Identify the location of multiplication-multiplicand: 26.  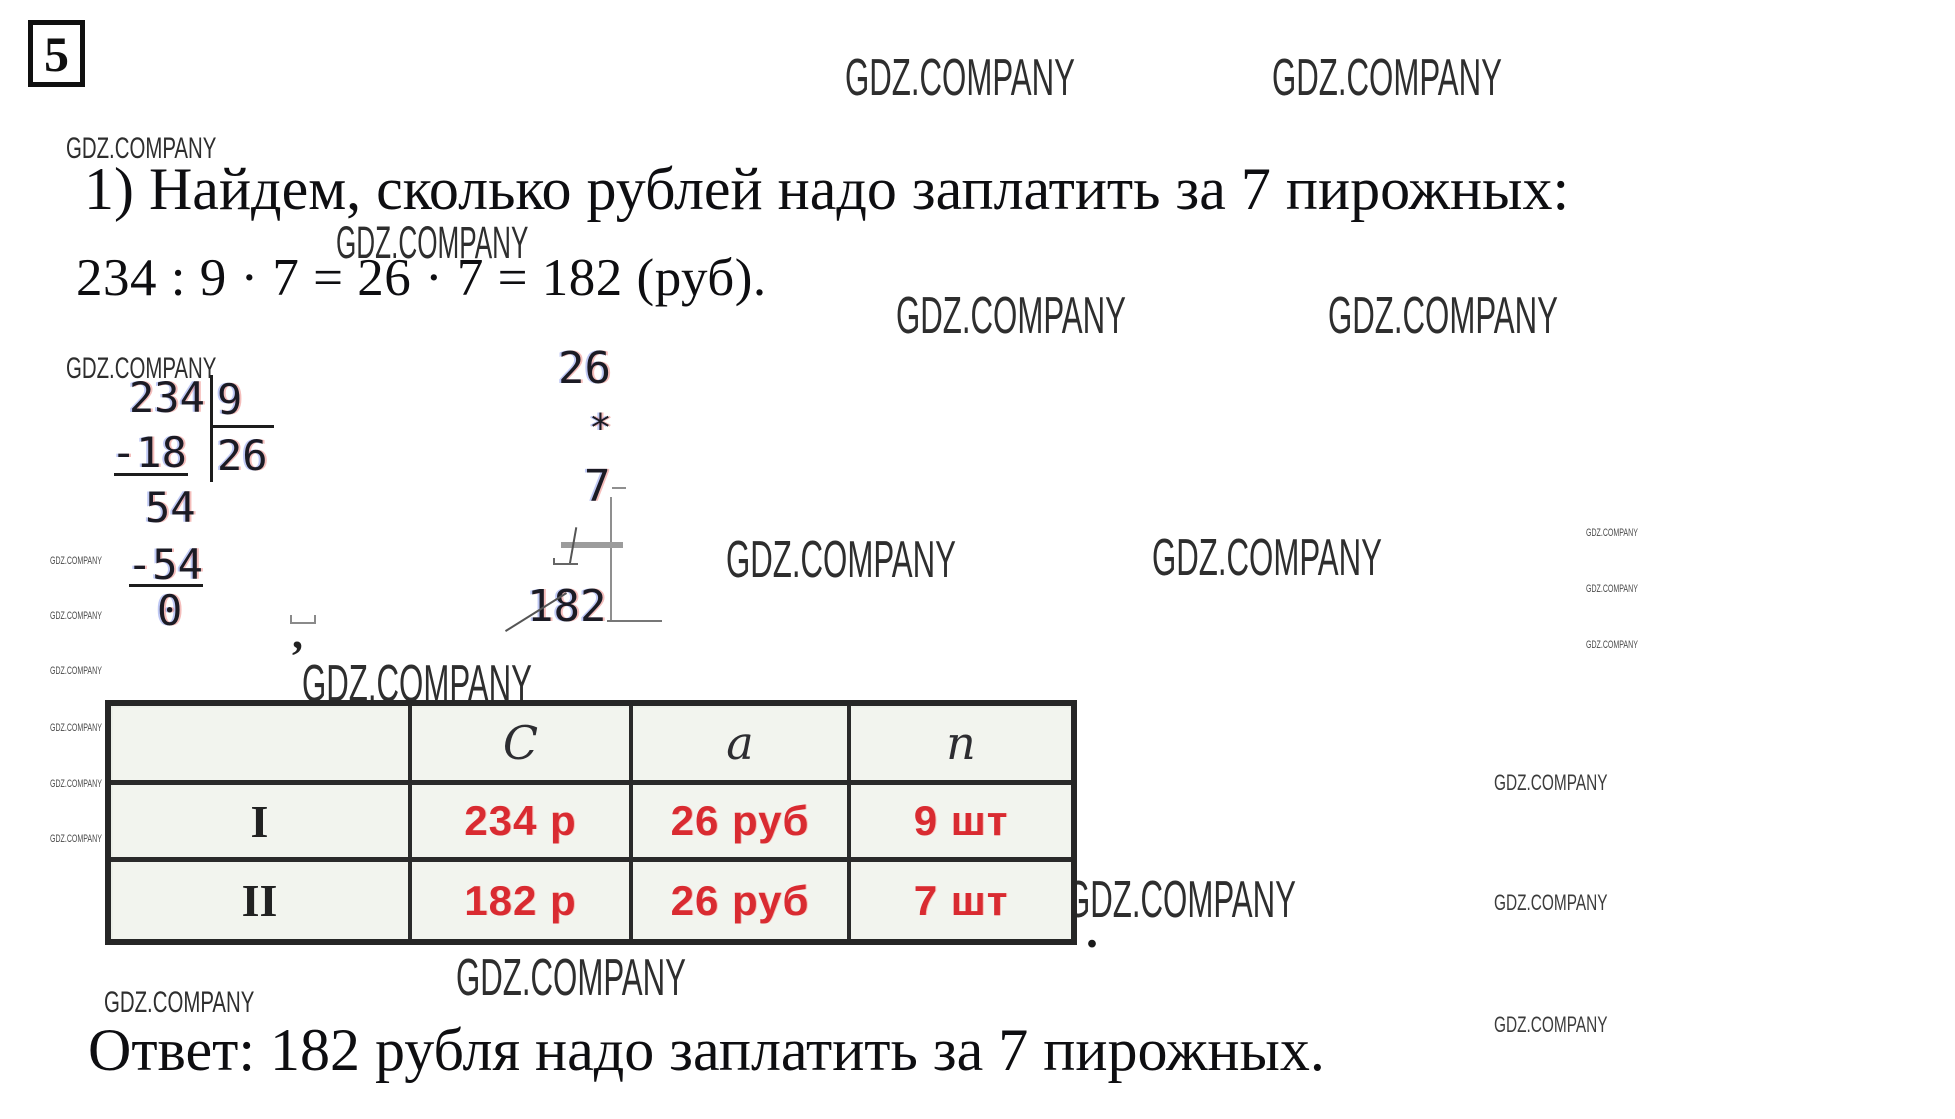
(584, 368).